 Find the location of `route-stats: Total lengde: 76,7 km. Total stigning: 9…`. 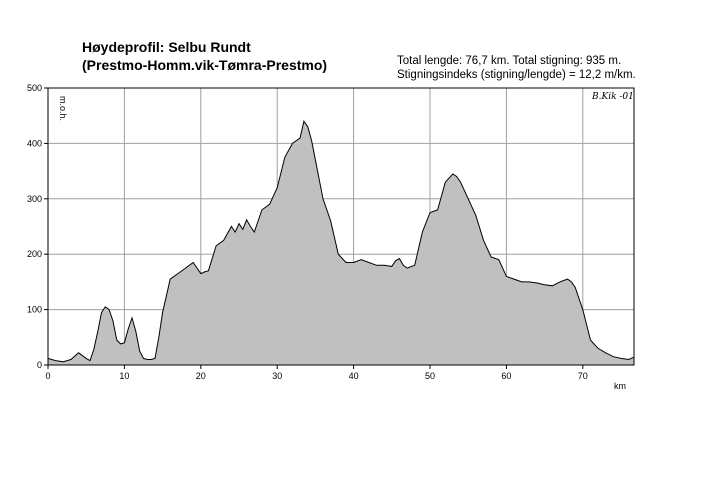

route-stats: Total lengde: 76,7 km. Total stigning: 9… is located at coordinates (516, 68).